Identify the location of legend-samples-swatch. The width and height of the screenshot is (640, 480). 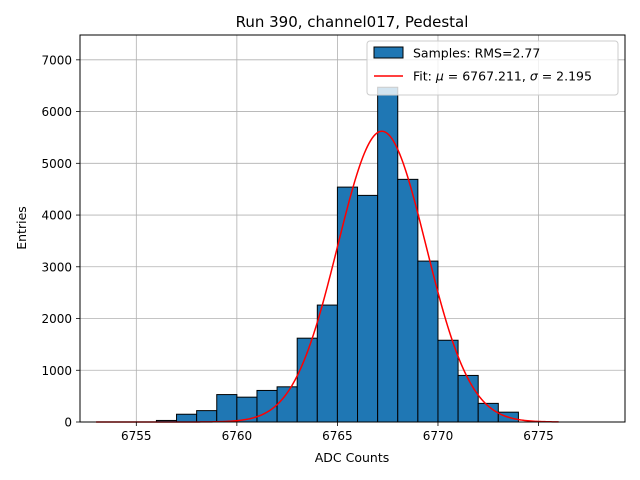
(388, 52).